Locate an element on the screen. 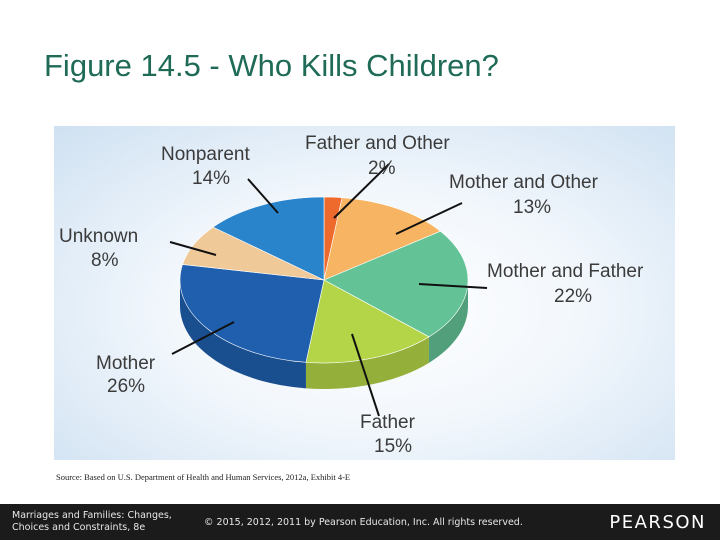  pie-sides is located at coordinates (324, 334).